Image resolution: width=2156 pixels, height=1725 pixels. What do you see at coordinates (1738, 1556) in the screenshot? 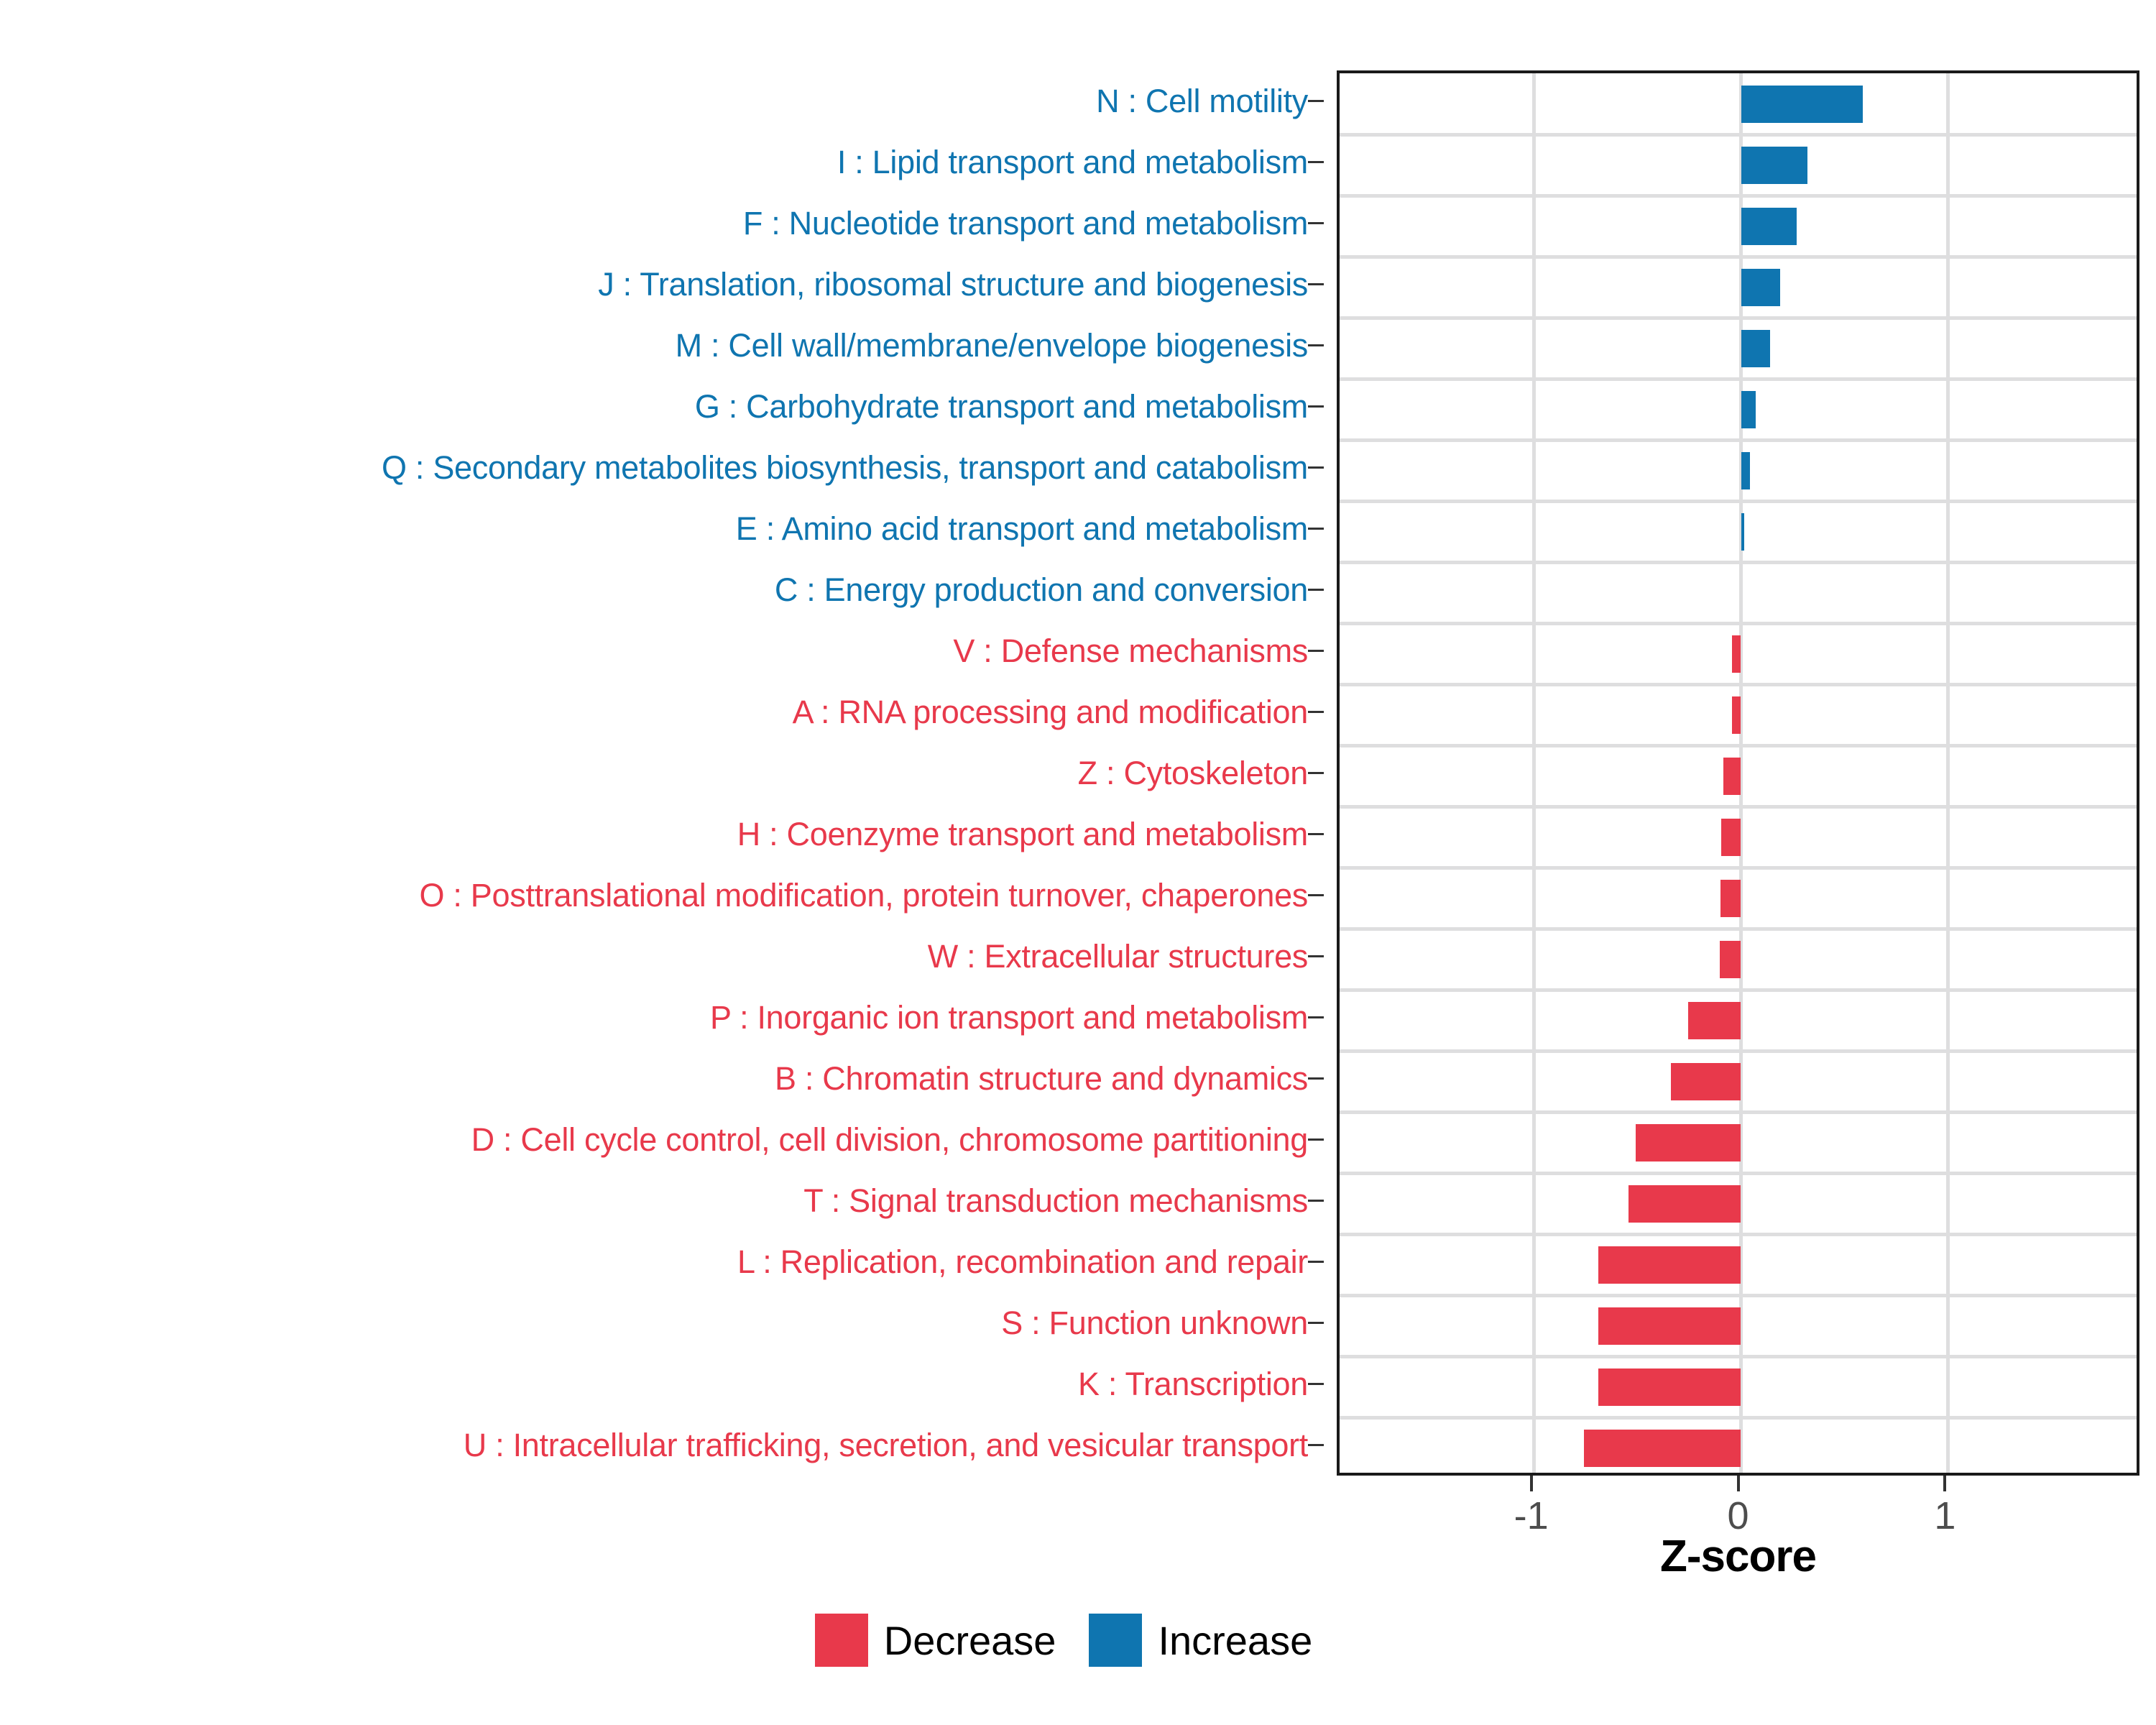
I see `x-axis-title: Z-score` at bounding box center [1738, 1556].